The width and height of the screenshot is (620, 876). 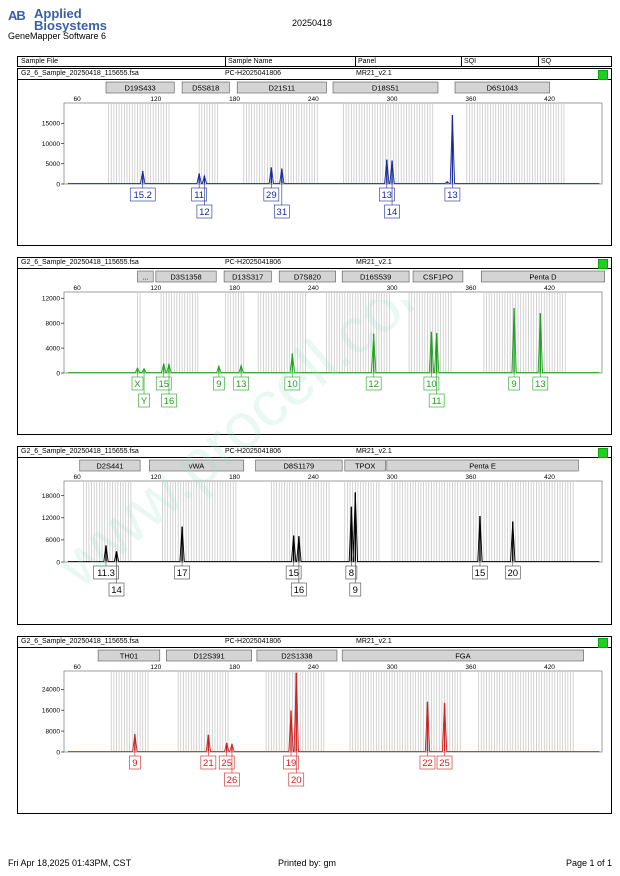 I want to click on locus-marker: D7S820, so click(x=307, y=276).